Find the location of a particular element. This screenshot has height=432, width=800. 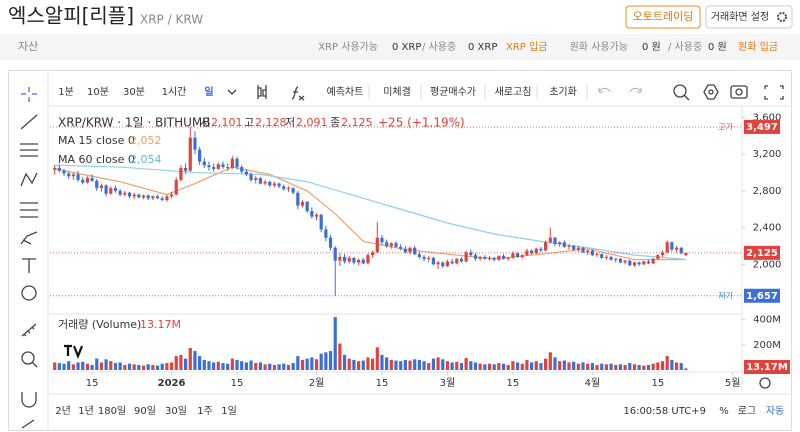

y2-tick-label: 400M is located at coordinates (767, 320).